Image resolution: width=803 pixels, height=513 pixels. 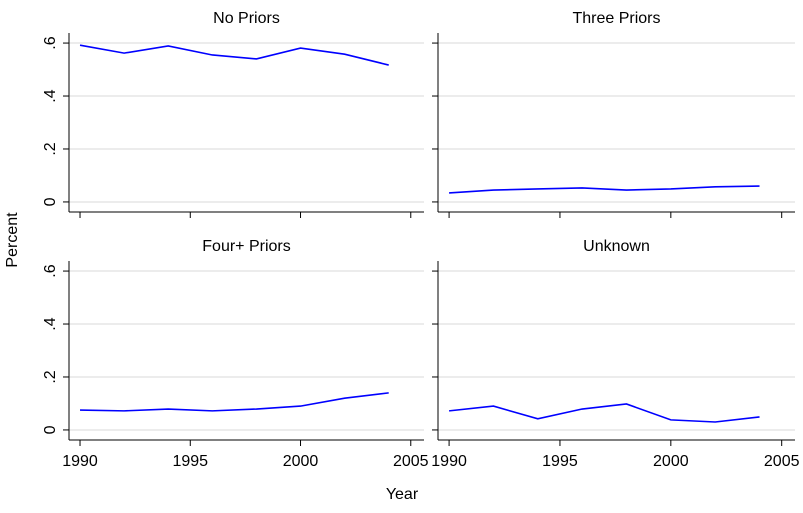 I want to click on panel-title: Unknown, so click(x=616, y=246).